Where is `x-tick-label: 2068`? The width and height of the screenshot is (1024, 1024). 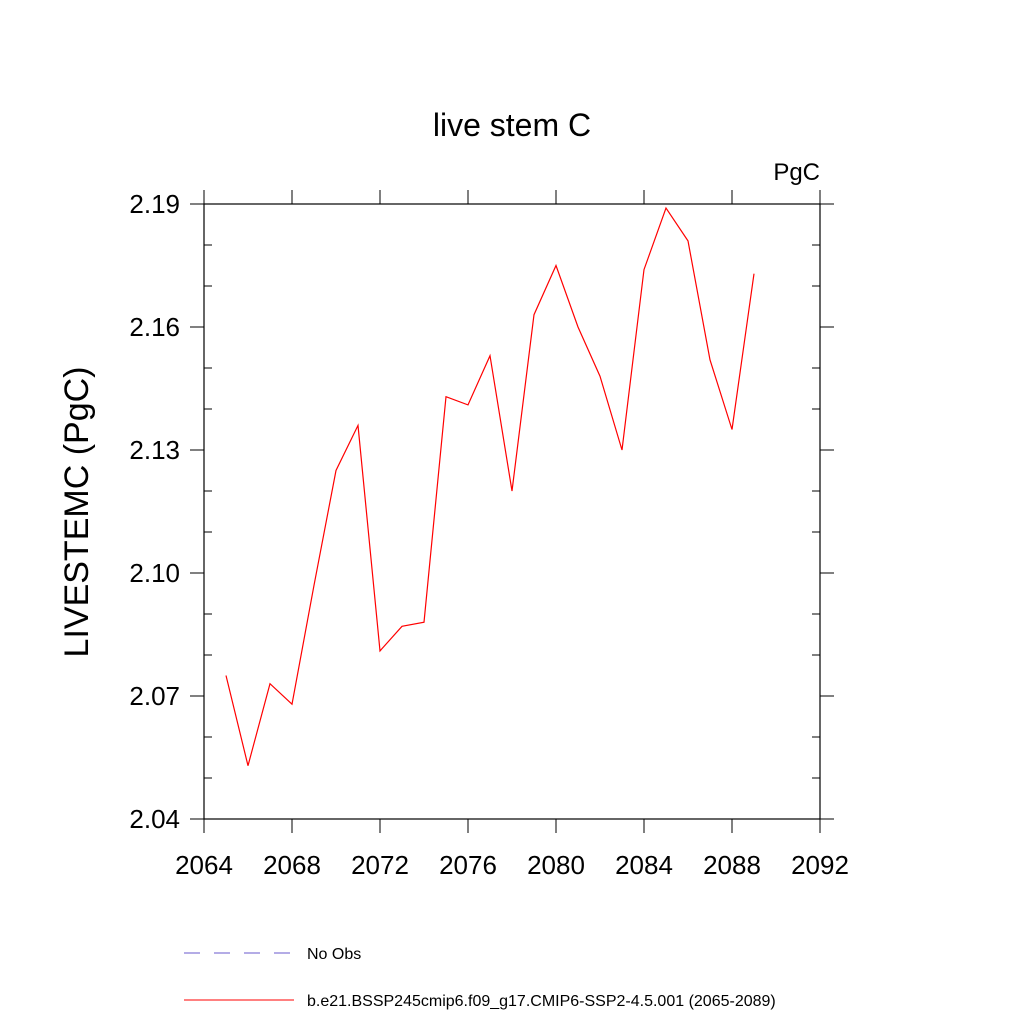 x-tick-label: 2068 is located at coordinates (292, 865).